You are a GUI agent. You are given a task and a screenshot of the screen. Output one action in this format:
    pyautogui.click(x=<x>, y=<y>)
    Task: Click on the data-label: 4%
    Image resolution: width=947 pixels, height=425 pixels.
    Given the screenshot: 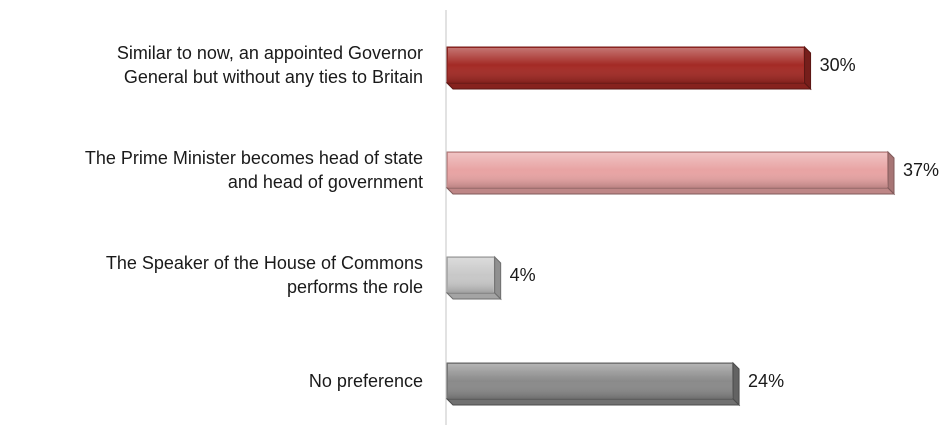 What is the action you would take?
    pyautogui.click(x=523, y=275)
    